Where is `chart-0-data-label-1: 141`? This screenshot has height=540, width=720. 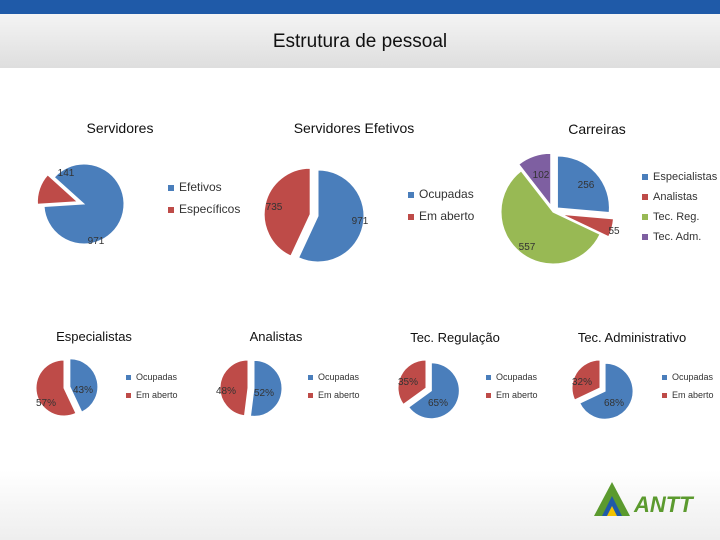
chart-0-data-label-1: 141 is located at coordinates (66, 173).